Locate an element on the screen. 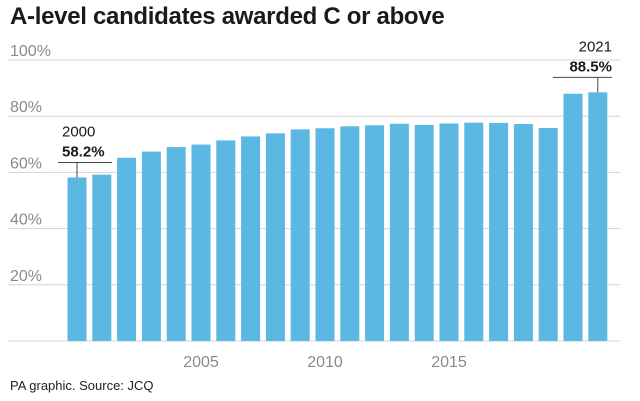 The height and width of the screenshot is (401, 640). annotation-value: 88.5% is located at coordinates (590, 66).